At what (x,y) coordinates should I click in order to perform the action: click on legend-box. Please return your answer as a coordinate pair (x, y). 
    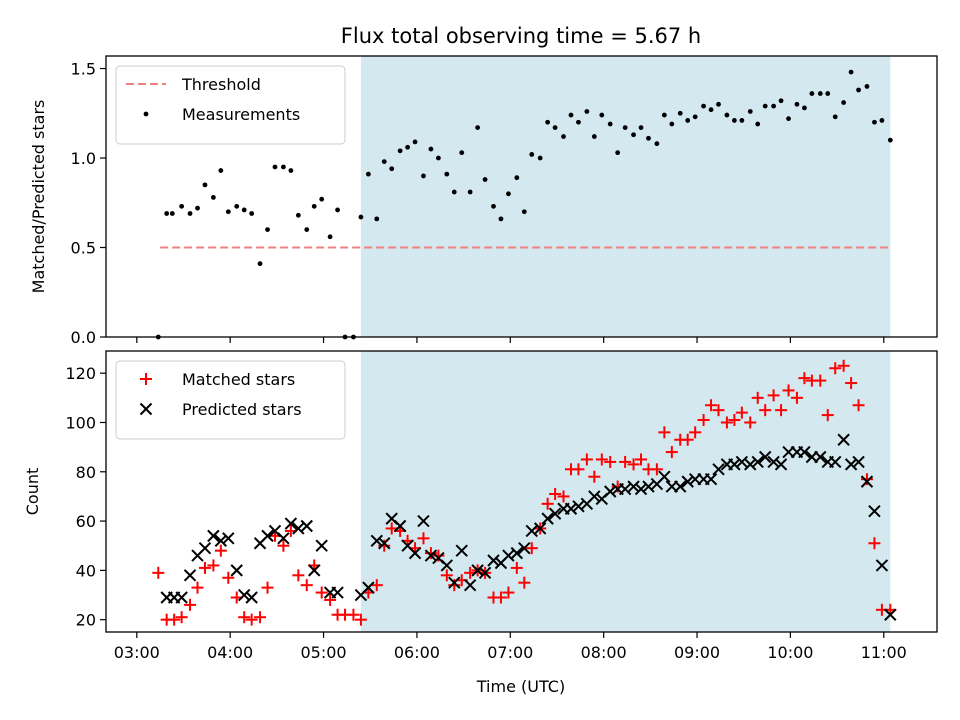
    Looking at the image, I should click on (230, 105).